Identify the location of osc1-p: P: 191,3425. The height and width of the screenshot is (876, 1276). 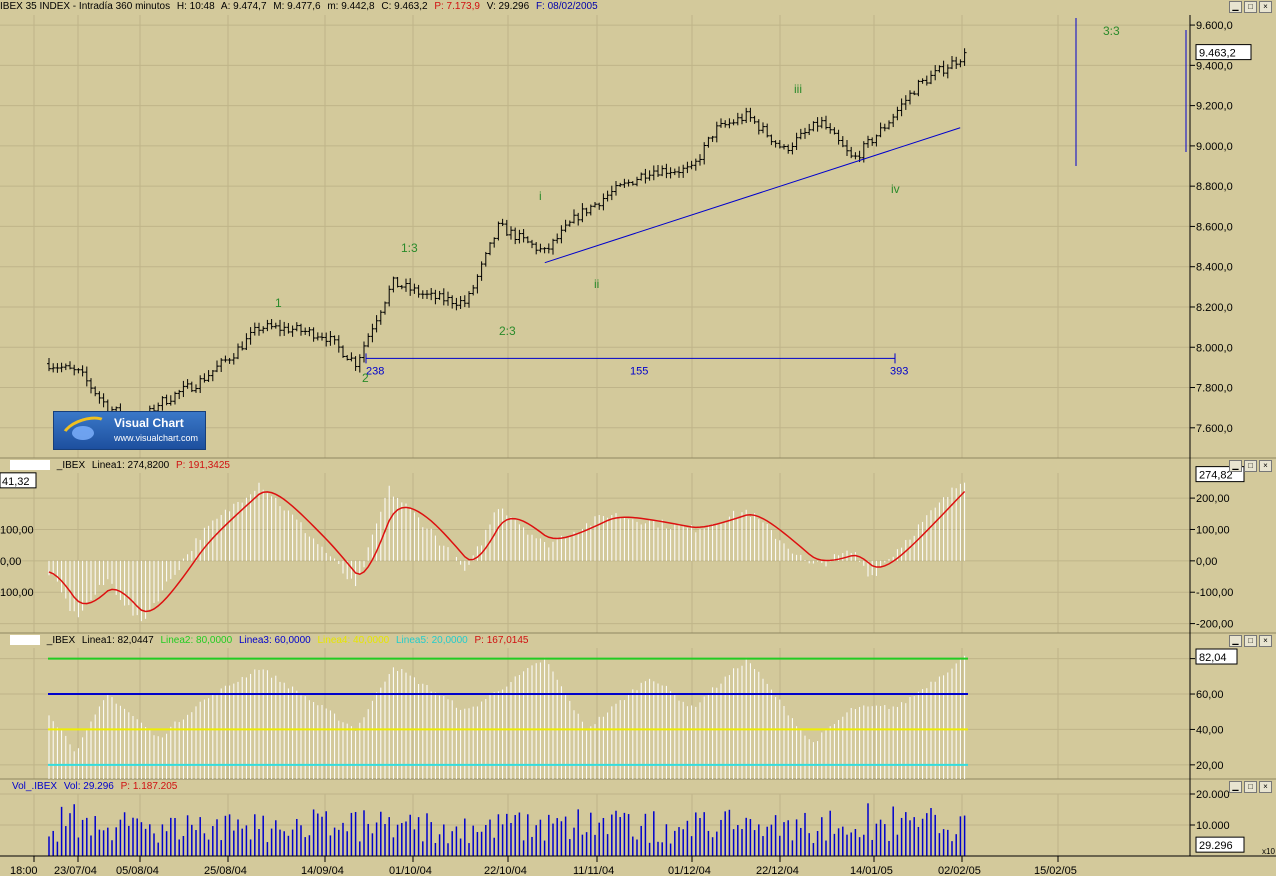
(203, 465).